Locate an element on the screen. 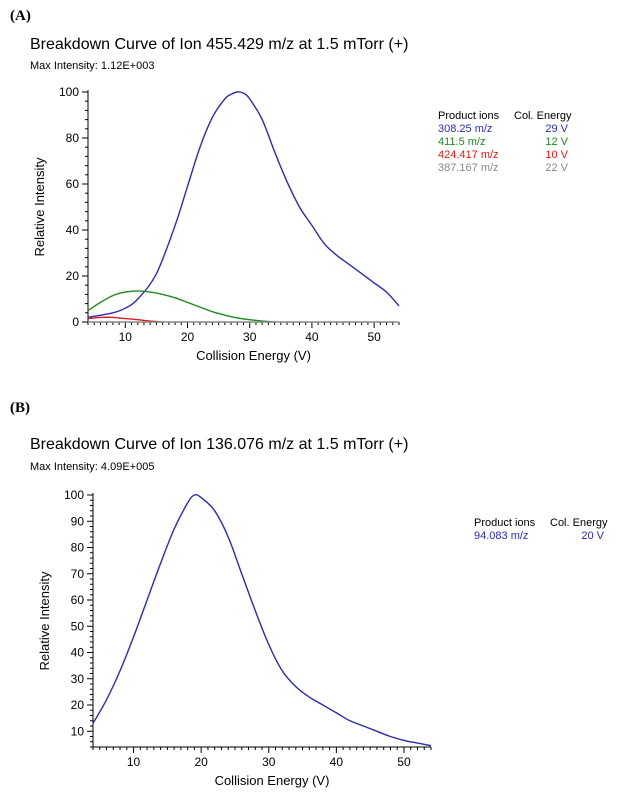 This screenshot has width=622, height=793. panel-b-max-intensity: Max Intensity: 4.09E+005 is located at coordinates (92, 467).